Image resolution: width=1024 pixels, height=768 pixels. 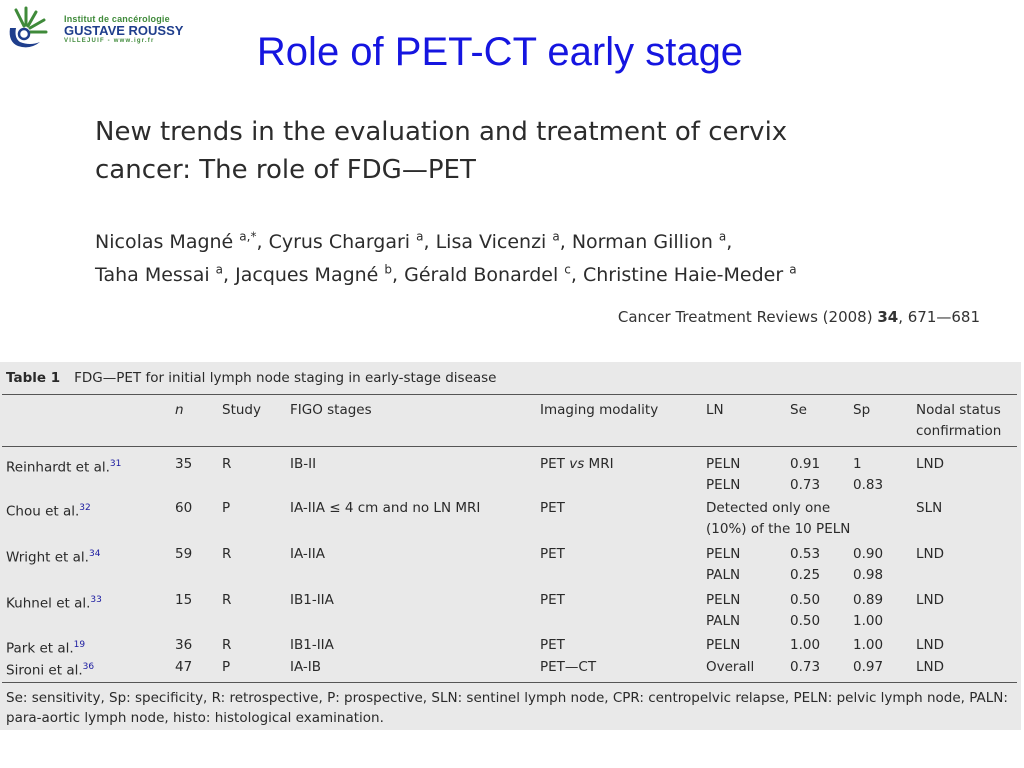 What do you see at coordinates (509, 446) in the screenshot?
I see `table-header-rule` at bounding box center [509, 446].